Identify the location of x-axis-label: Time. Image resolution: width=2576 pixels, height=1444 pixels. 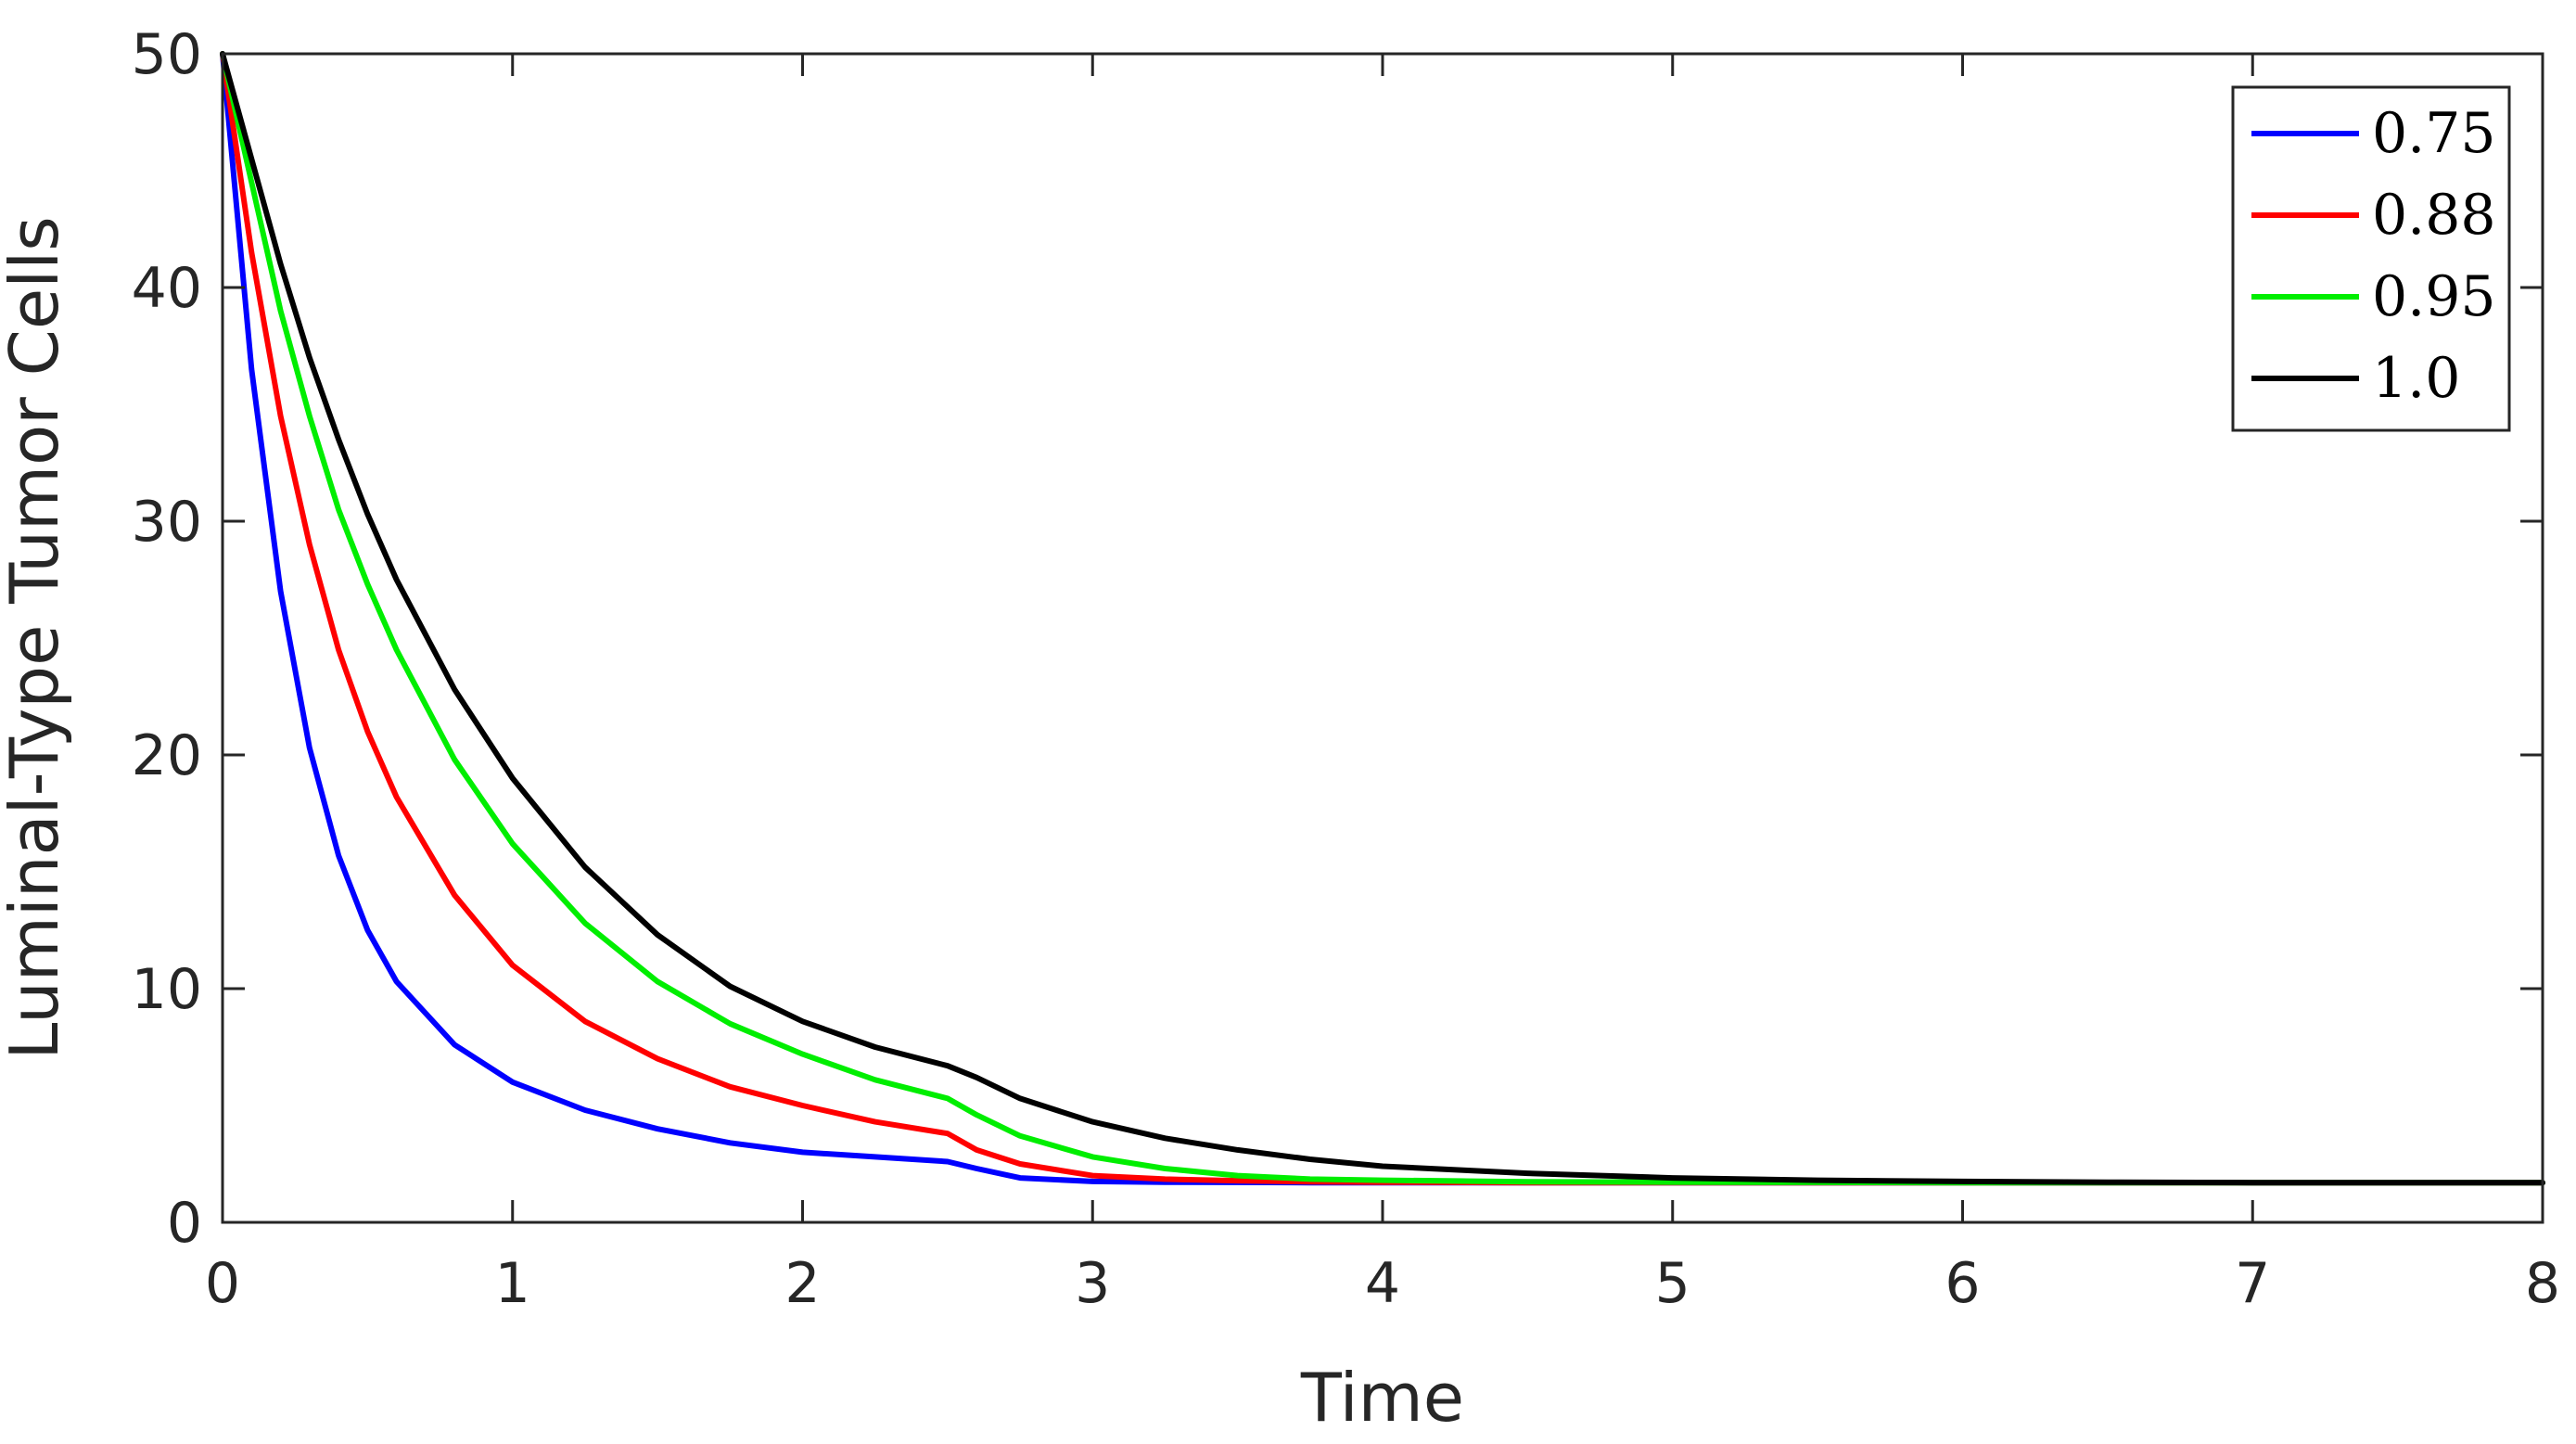
(1382, 1398).